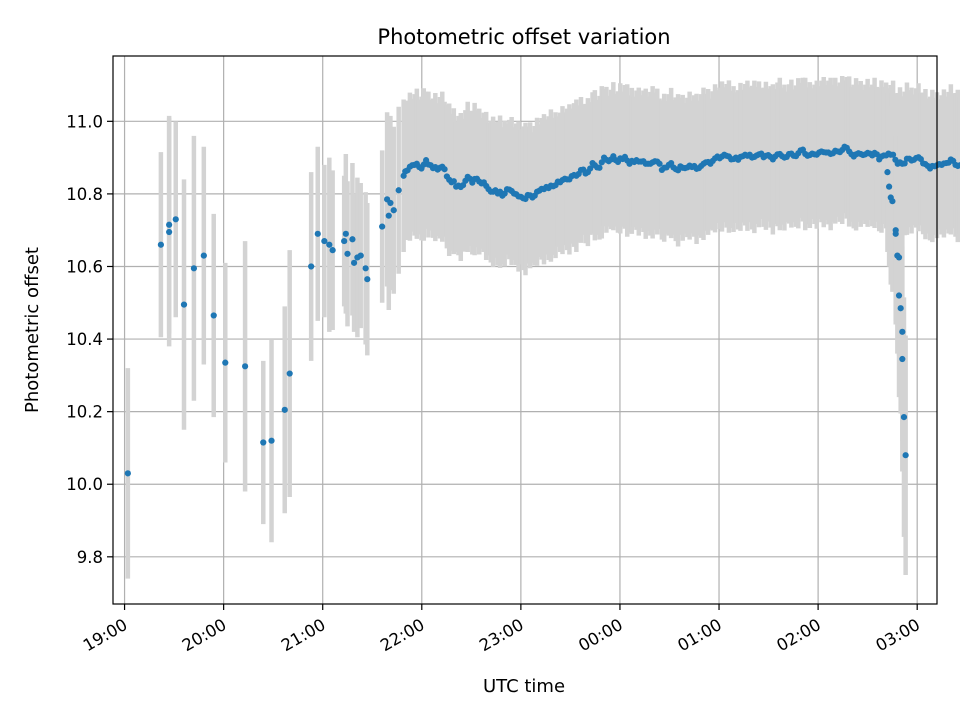 This screenshot has height=720, width=960. Describe the element at coordinates (501, 635) in the screenshot. I see `x-tick-label: 23:00` at that location.